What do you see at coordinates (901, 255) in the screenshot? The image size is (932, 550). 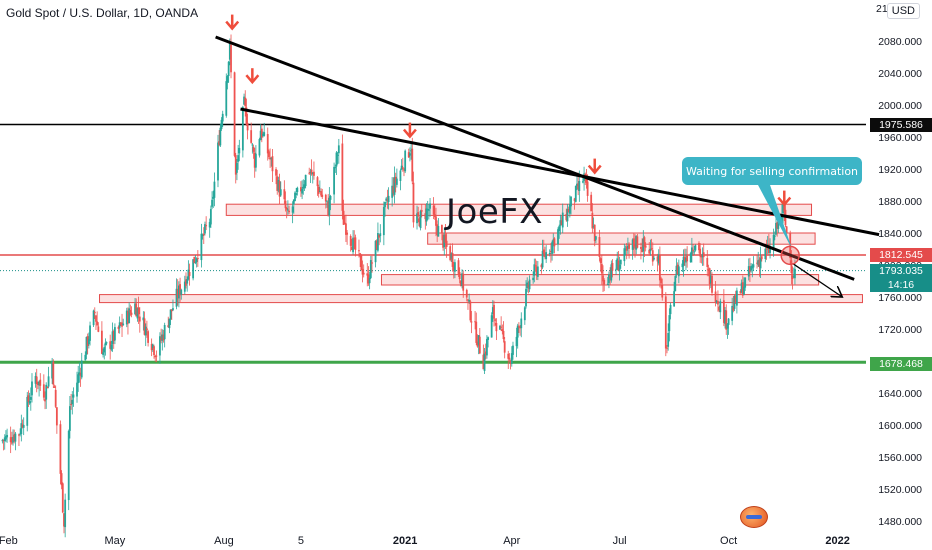 I see `support-price-tag: 1812.545` at bounding box center [901, 255].